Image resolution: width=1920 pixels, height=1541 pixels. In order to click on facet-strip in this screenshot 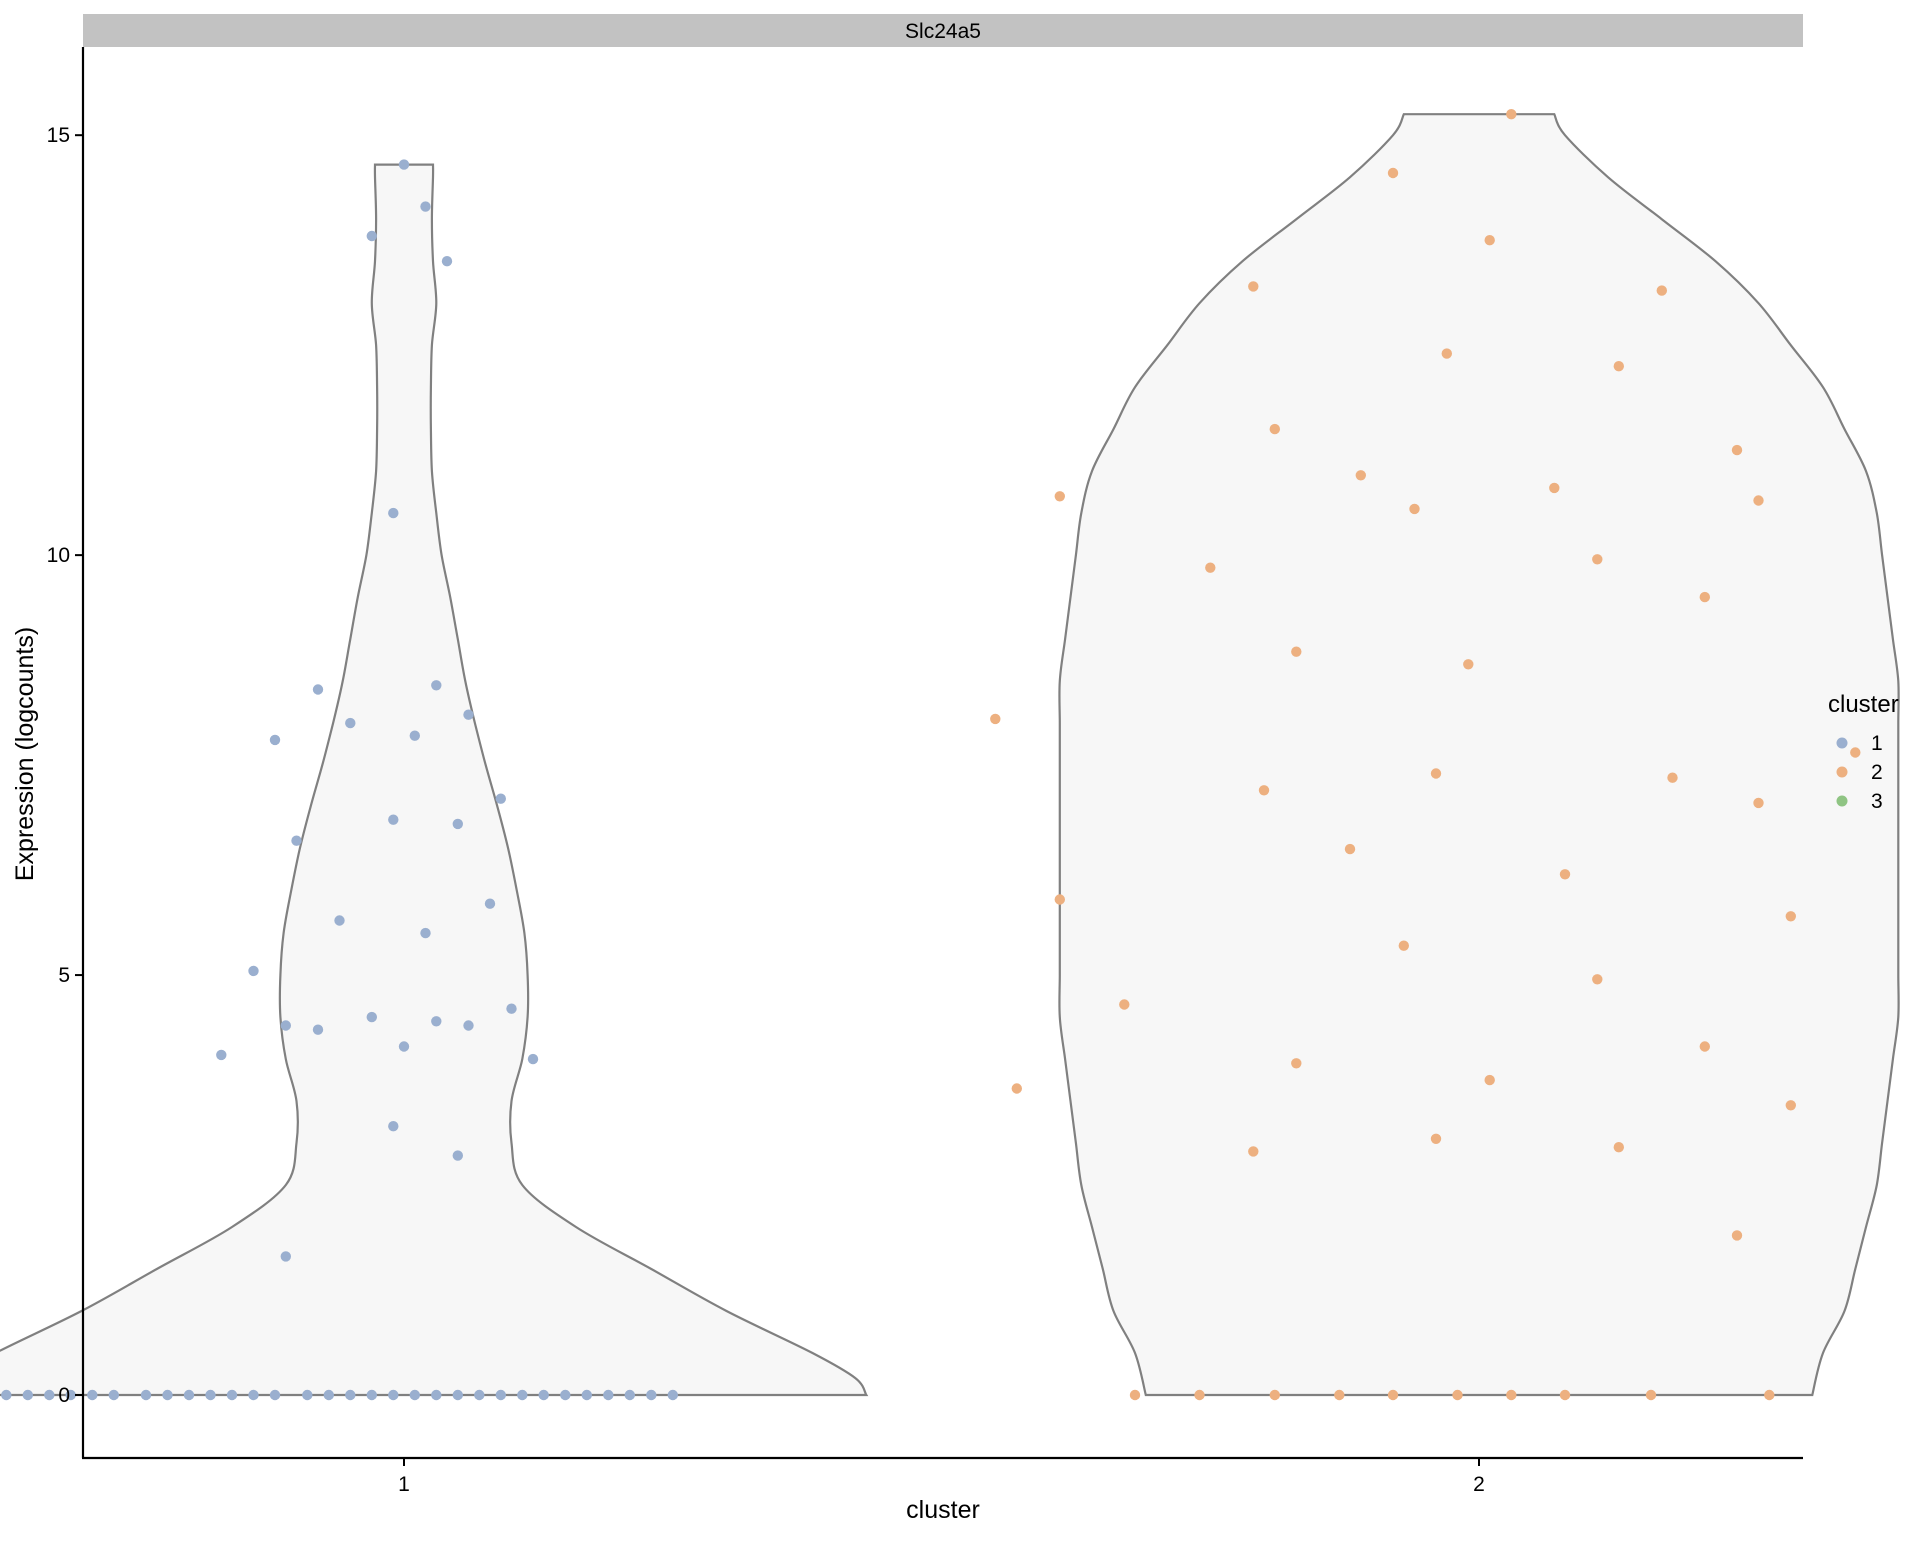, I will do `click(943, 30)`.